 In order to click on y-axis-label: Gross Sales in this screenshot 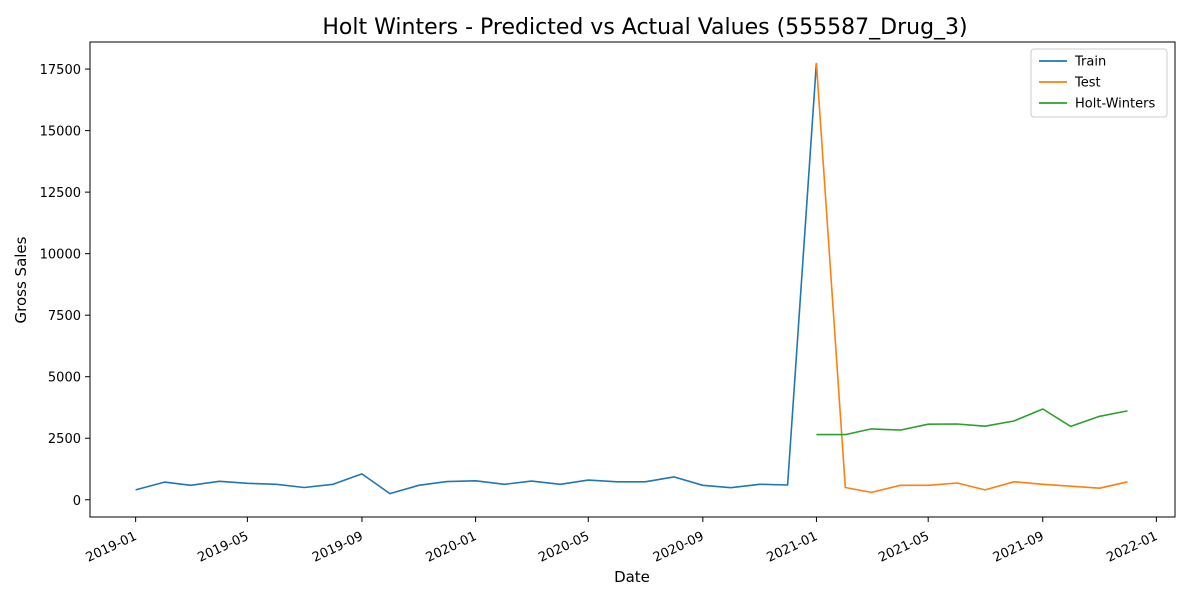, I will do `click(21, 279)`.